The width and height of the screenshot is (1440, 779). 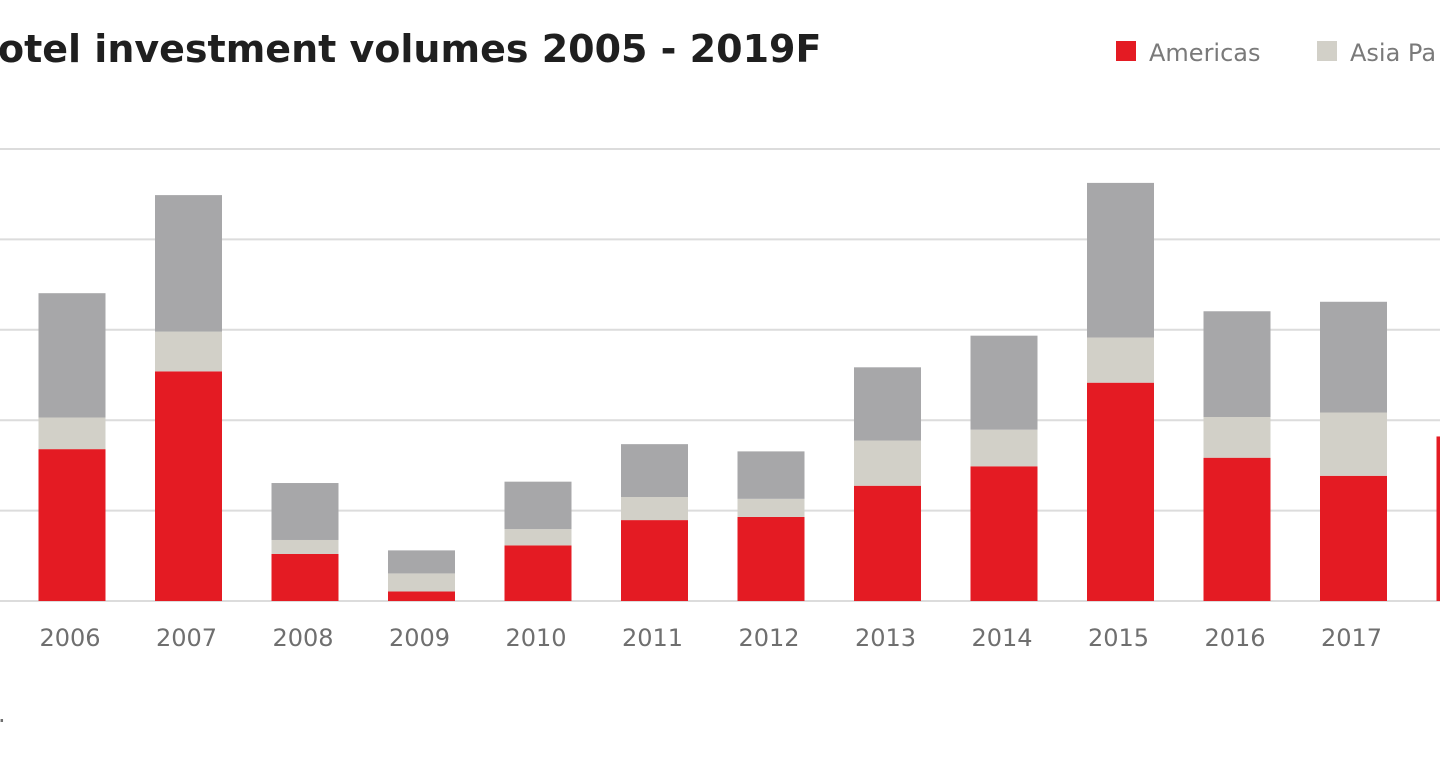 What do you see at coordinates (1393, 53) in the screenshot?
I see `legend-label-asia-pacific: Asia Pa` at bounding box center [1393, 53].